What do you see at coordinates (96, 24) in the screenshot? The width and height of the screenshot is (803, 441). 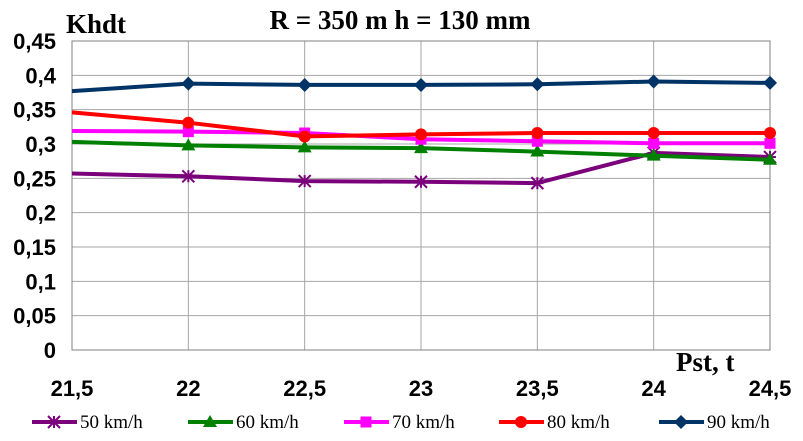 I see `y-axis-label: Khdt` at bounding box center [96, 24].